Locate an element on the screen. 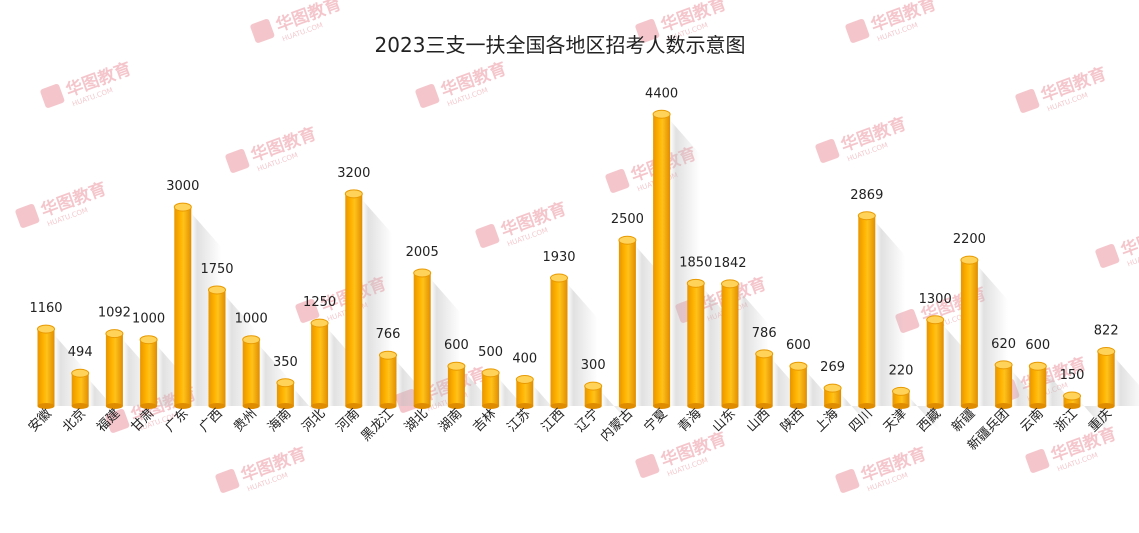 Image resolution: width=1139 pixels, height=533 pixels. data-label: 2200 is located at coordinates (969, 239).